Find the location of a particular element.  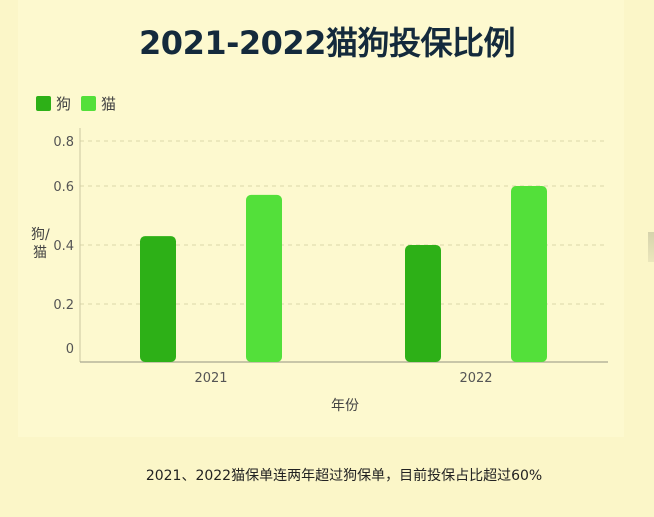

legend: 狗 猫 is located at coordinates (81, 103).